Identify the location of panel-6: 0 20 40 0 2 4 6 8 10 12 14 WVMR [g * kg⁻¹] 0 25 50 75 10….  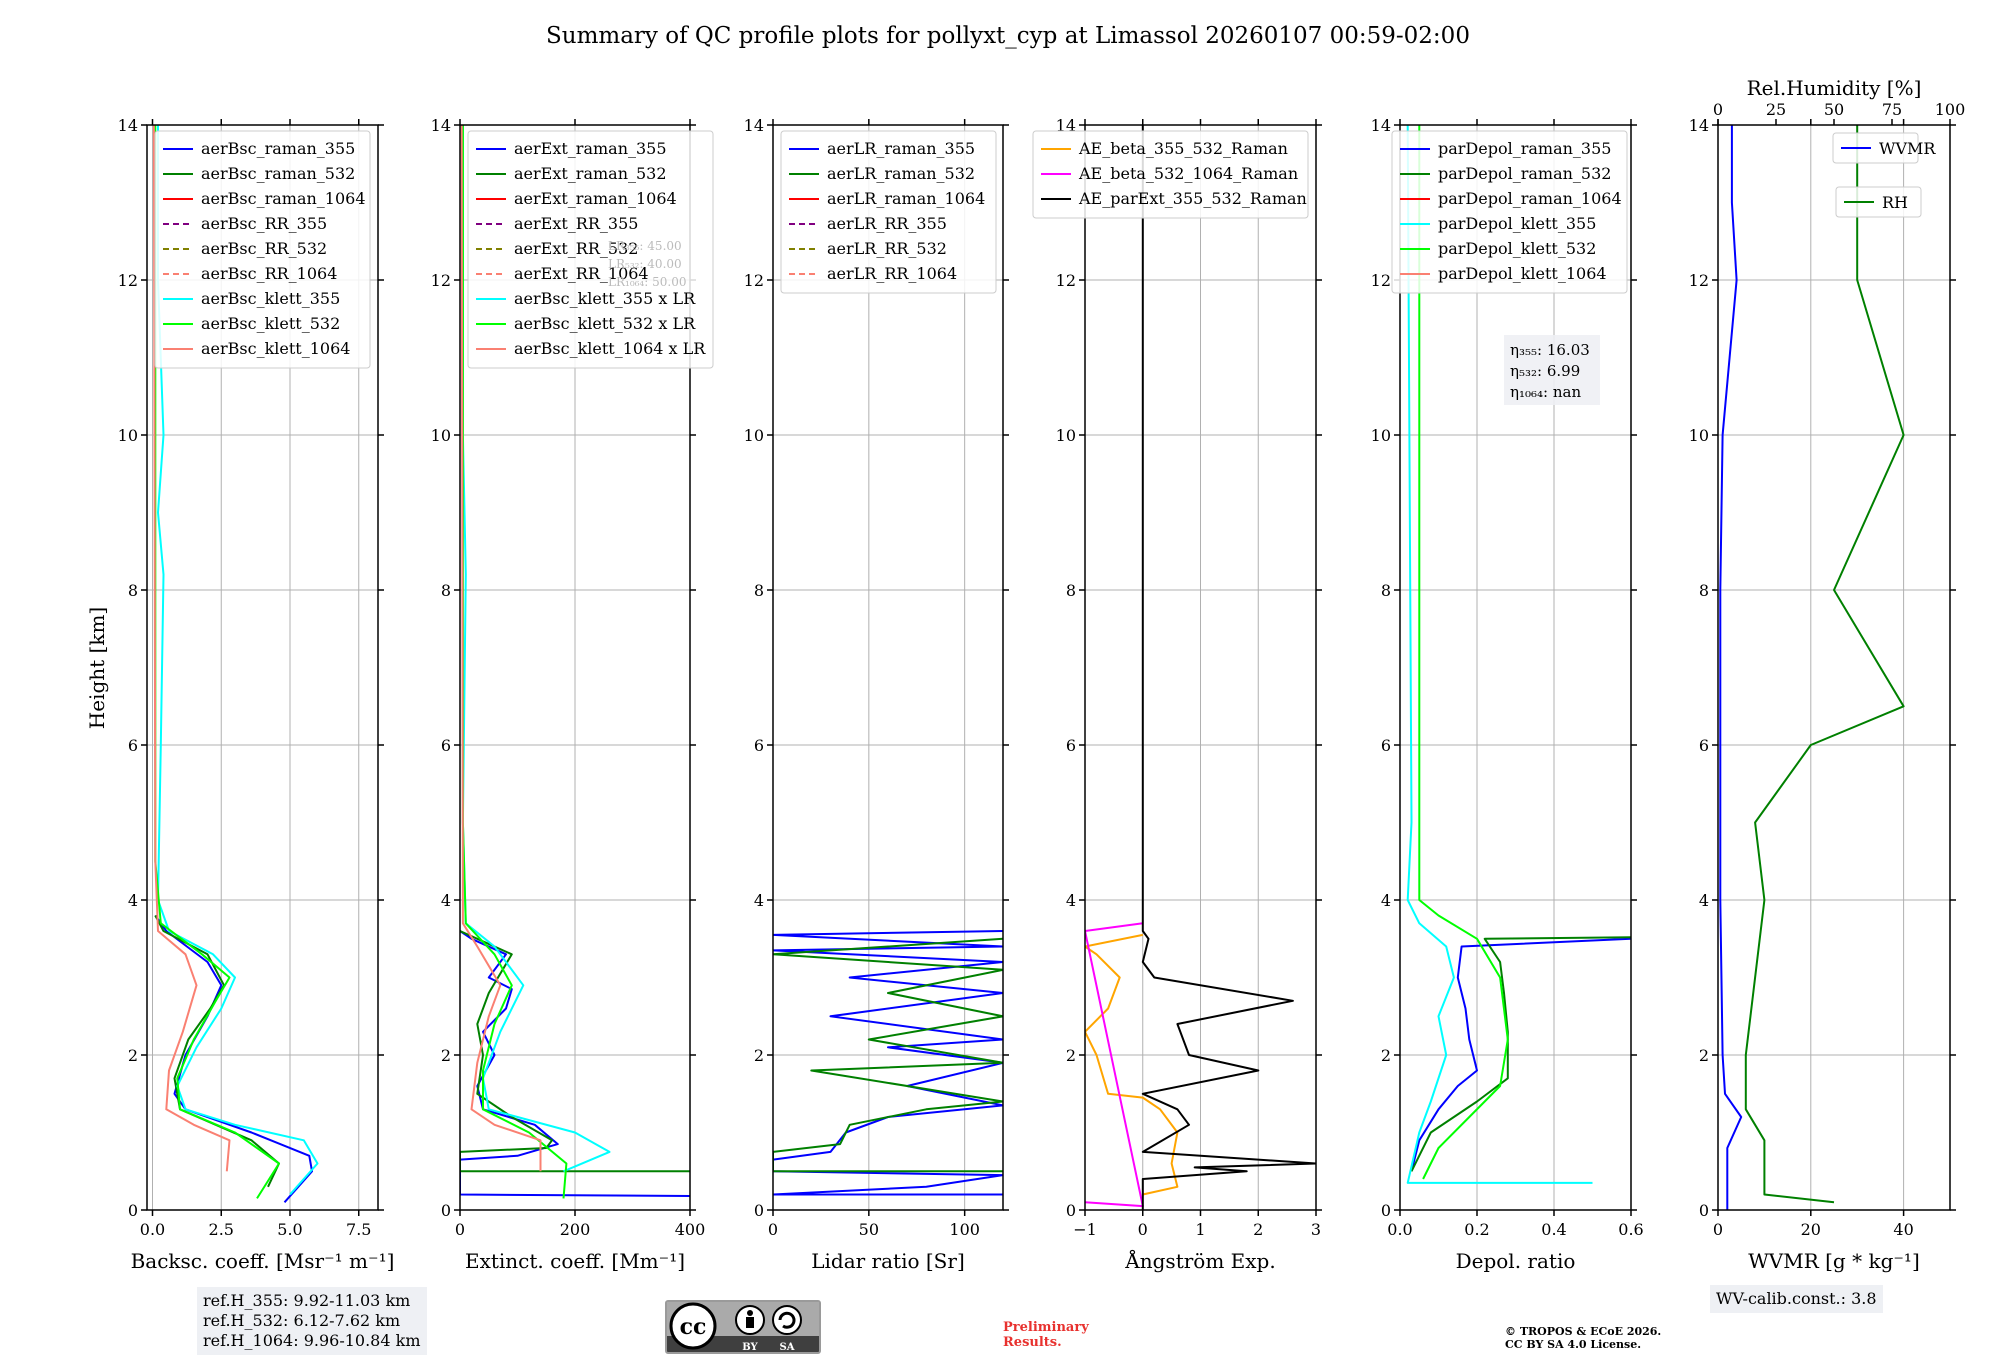
(1827, 674).